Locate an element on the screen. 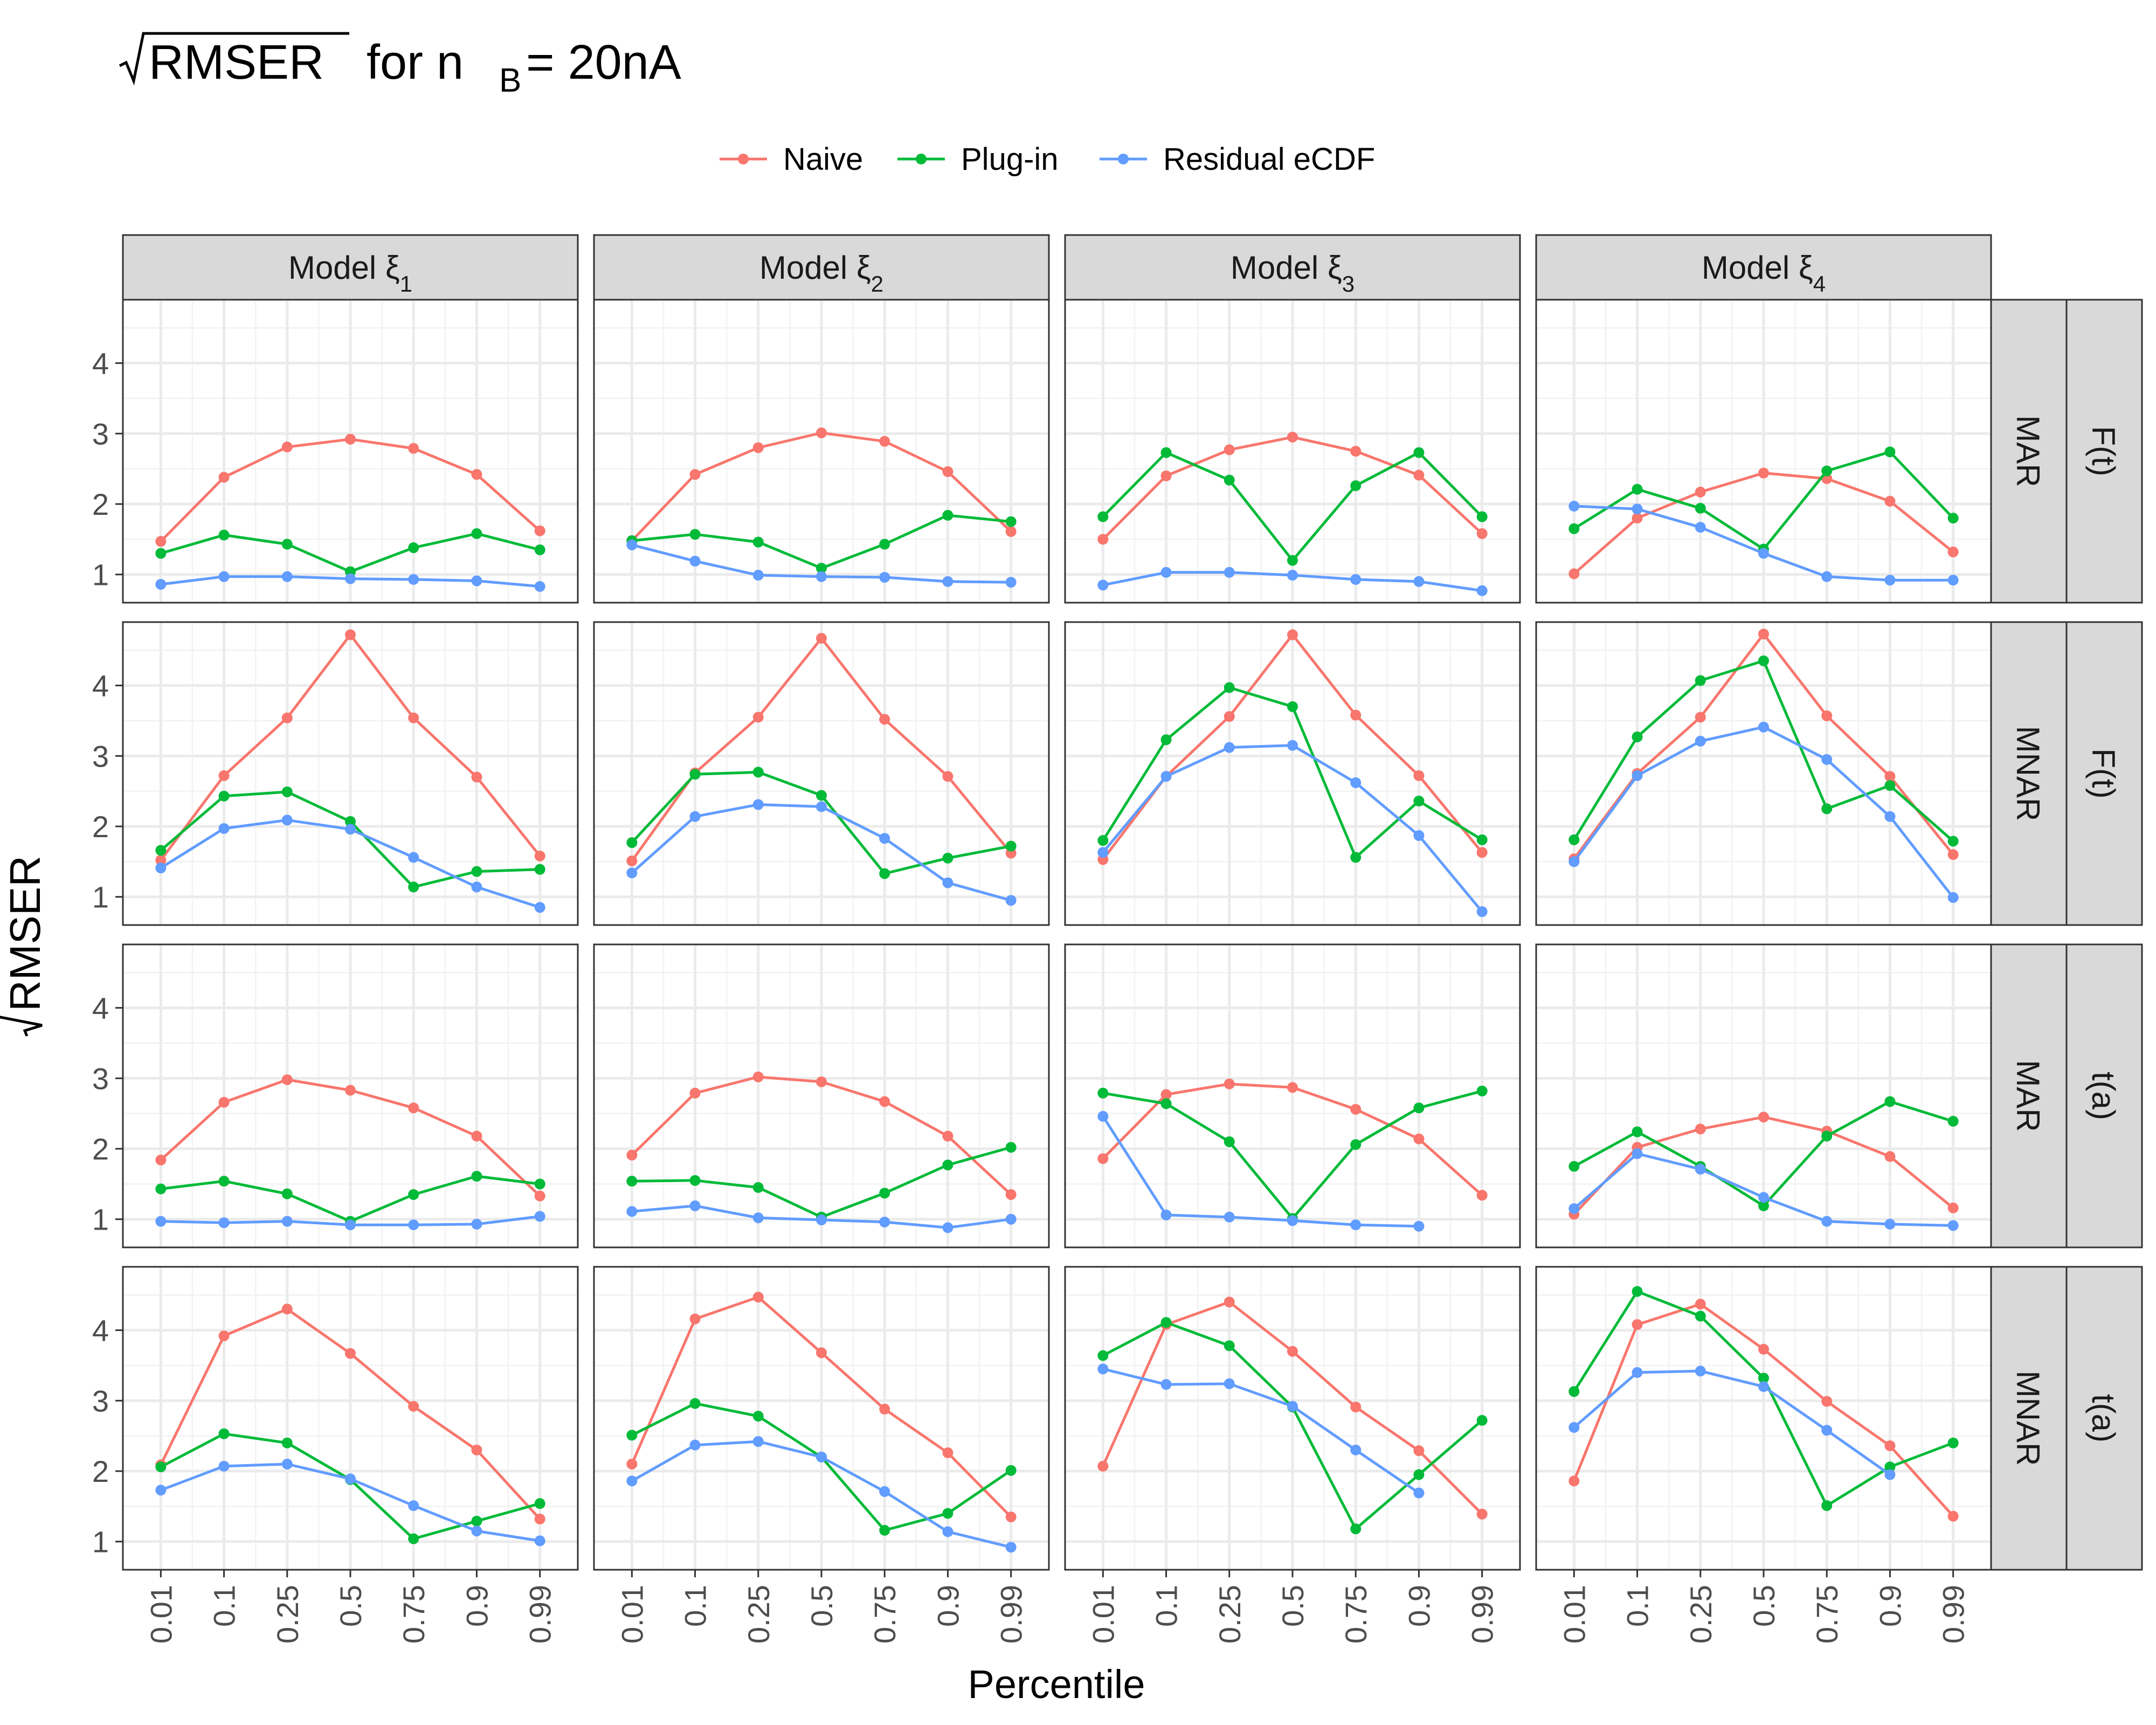  legend-item-residual-ecdf: Residual eCDF is located at coordinates (1237, 159).